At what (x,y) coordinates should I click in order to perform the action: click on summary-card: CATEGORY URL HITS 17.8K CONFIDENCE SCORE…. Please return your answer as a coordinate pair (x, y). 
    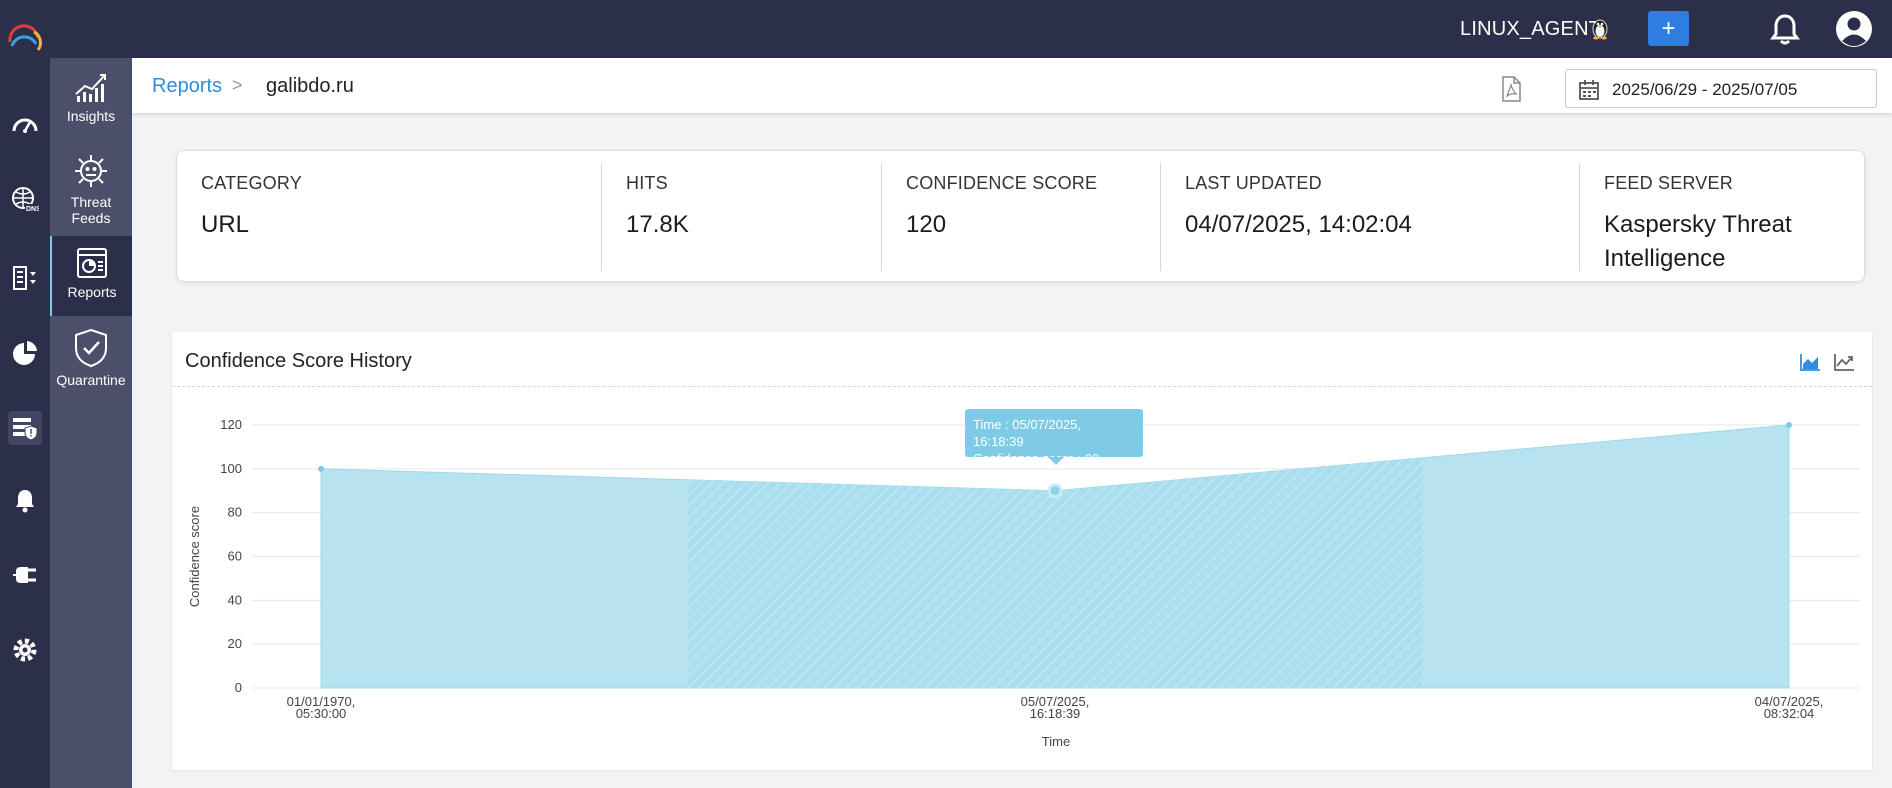
    Looking at the image, I should click on (1020, 216).